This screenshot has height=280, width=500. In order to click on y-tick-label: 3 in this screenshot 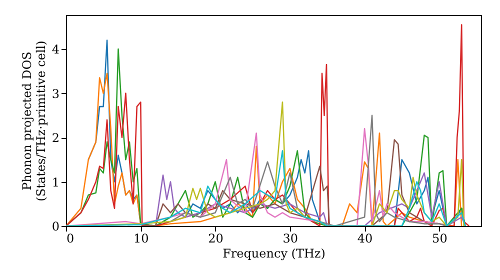, I will do `click(56, 93)`.